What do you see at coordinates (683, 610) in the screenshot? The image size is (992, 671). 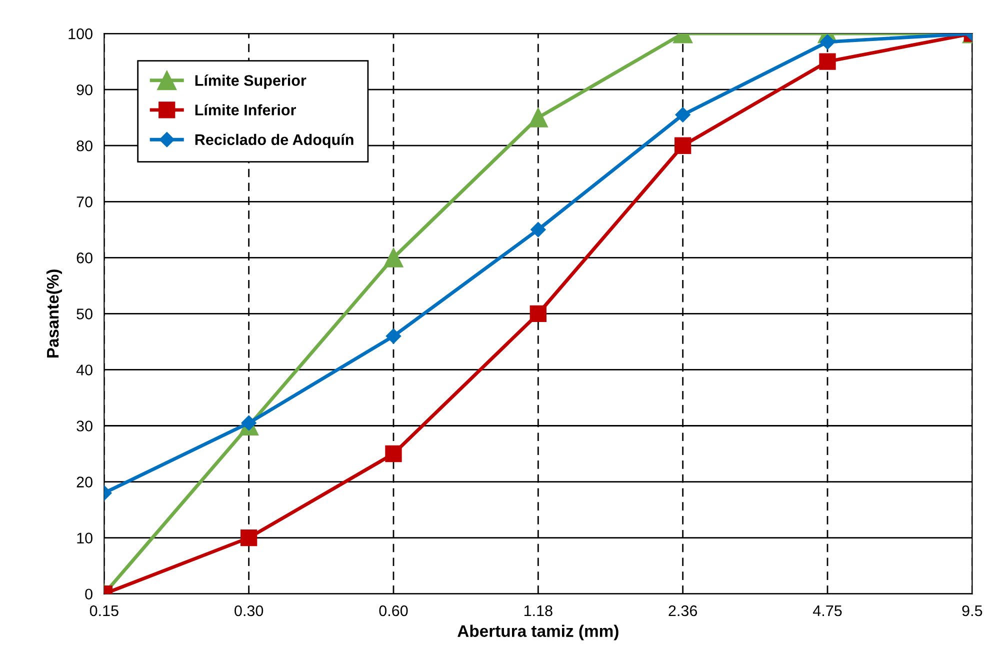 I see `x-tick-label: 2.36` at bounding box center [683, 610].